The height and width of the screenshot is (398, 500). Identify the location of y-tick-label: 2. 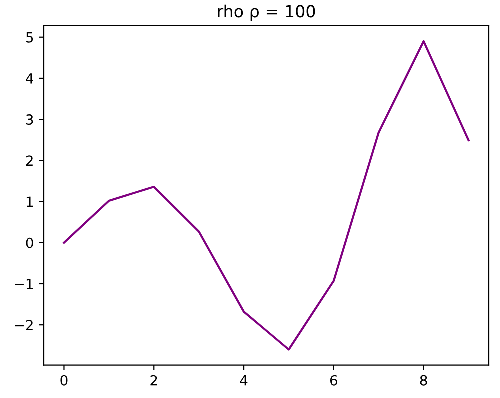
(29, 161).